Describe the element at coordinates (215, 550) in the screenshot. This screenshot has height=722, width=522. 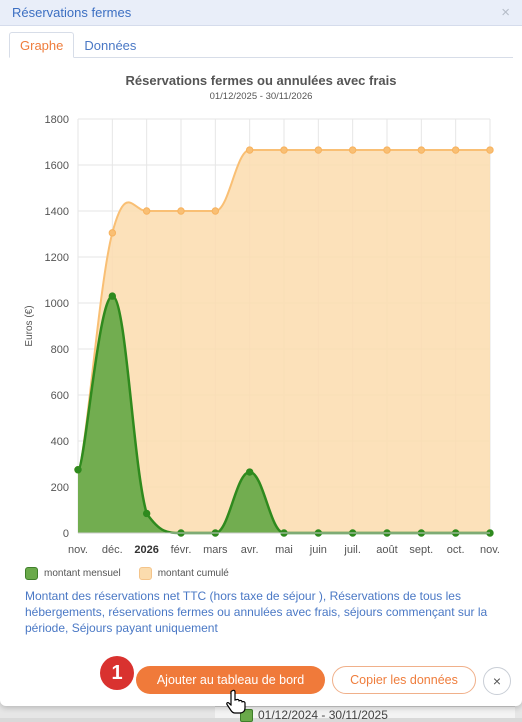
I see `x-tick-label: mars` at that location.